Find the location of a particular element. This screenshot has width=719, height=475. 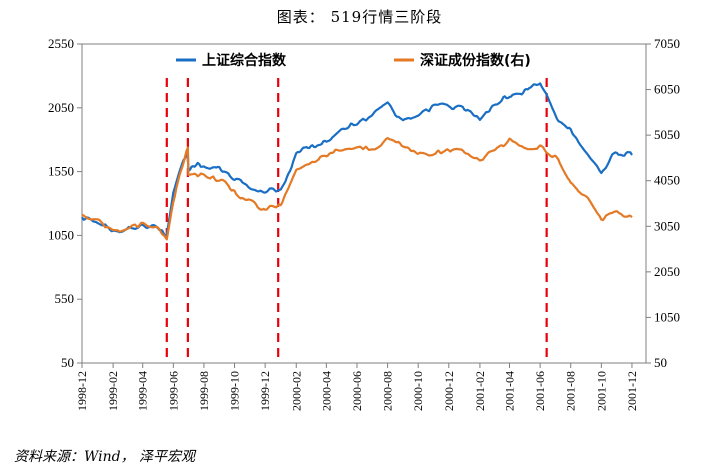

x-tick-label: 2000-04 is located at coordinates (326, 391).